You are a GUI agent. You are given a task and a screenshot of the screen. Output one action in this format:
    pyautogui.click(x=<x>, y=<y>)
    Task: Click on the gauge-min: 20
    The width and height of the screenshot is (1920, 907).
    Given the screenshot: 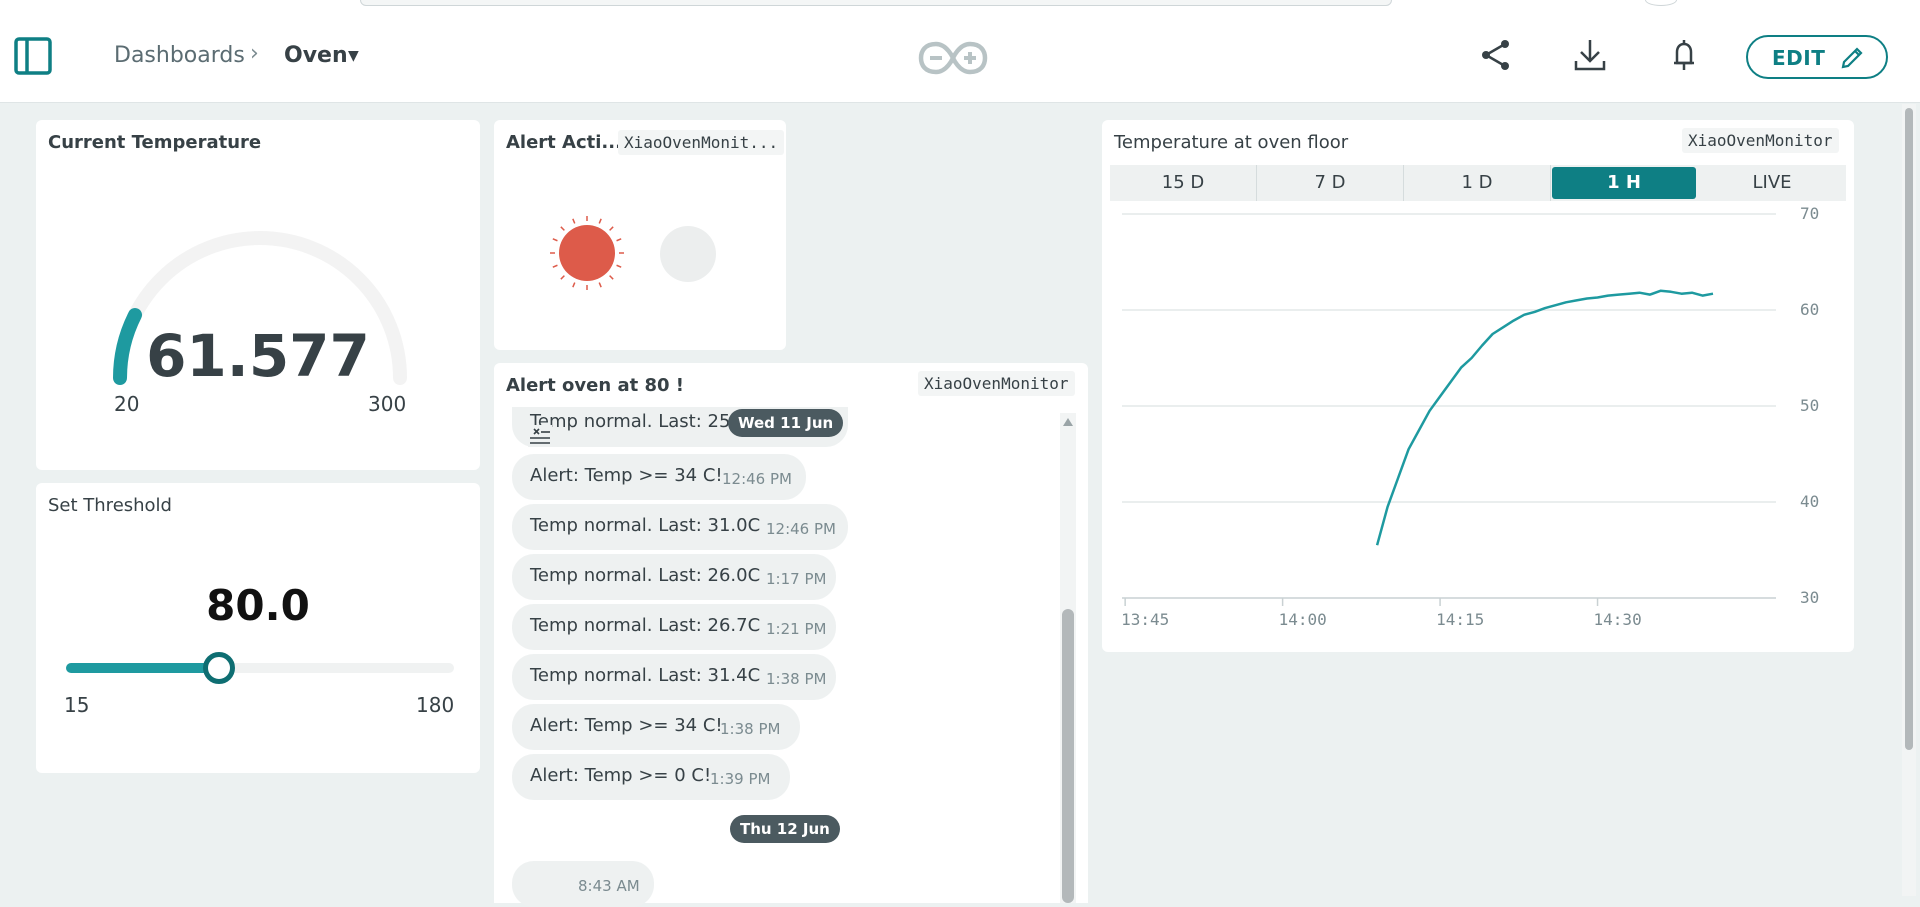 What is the action you would take?
    pyautogui.click(x=127, y=404)
    